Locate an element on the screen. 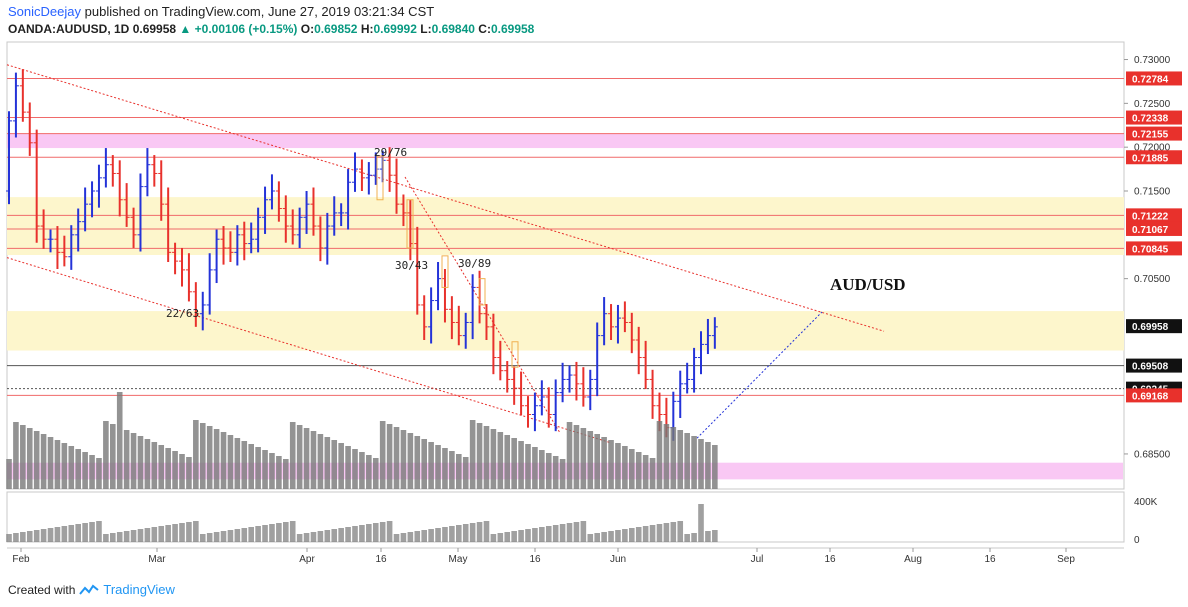 The image size is (1188, 607). volume-tick-label: 0 is located at coordinates (1137, 540).